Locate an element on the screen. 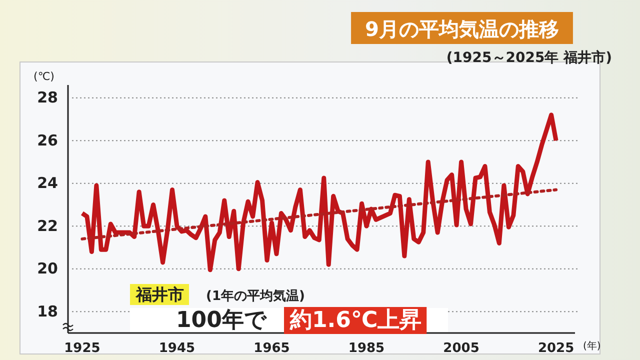 The height and width of the screenshot is (360, 640). y-tick-label: 18 is located at coordinates (47, 311).